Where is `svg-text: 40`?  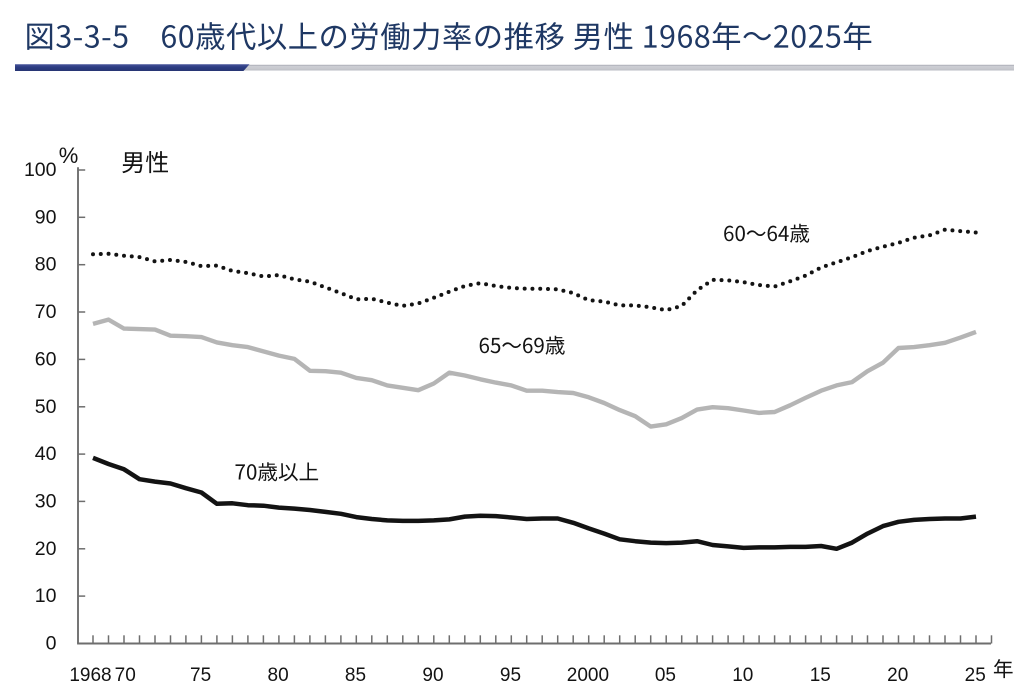
svg-text: 40 is located at coordinates (46, 454).